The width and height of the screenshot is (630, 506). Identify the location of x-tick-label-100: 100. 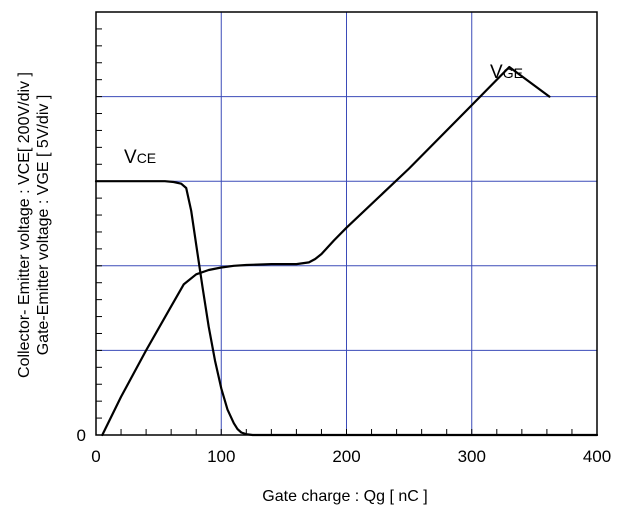
(221, 456).